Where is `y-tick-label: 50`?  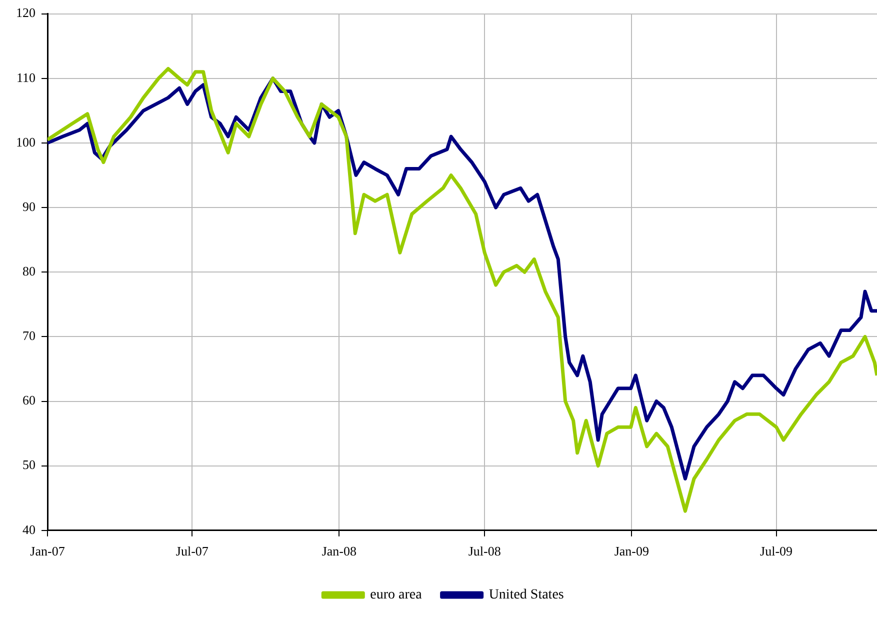
y-tick-label: 50 is located at coordinates (29, 464).